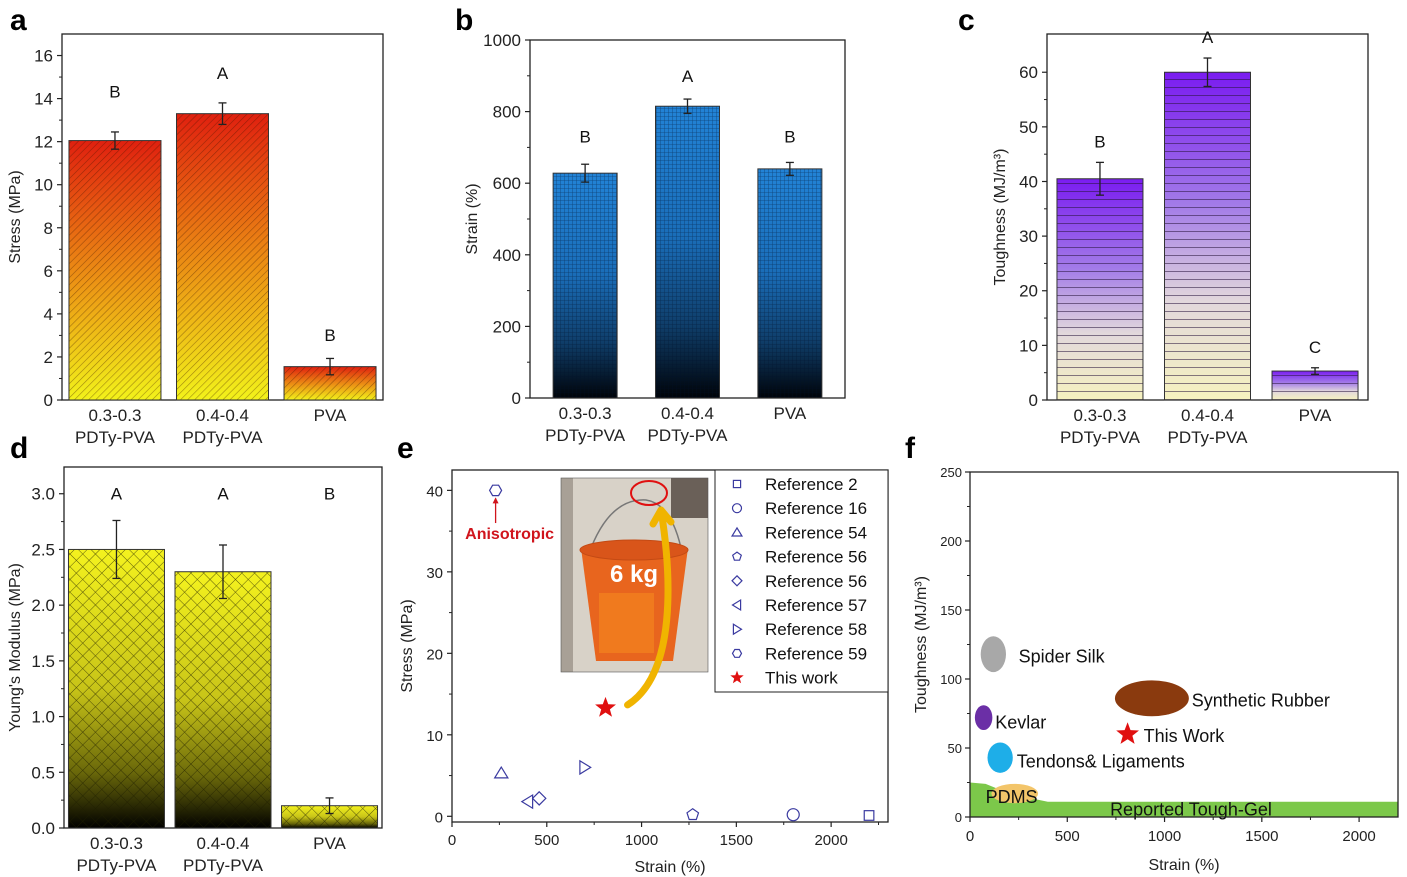 The width and height of the screenshot is (1407, 877). What do you see at coordinates (801, 581) in the screenshot?
I see `legend-box` at bounding box center [801, 581].